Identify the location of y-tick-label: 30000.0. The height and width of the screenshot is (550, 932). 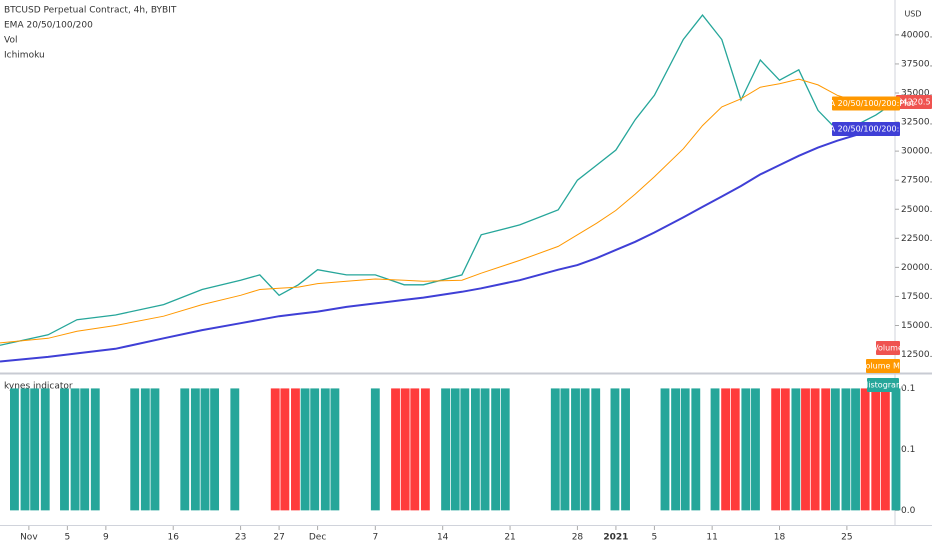
(916, 152).